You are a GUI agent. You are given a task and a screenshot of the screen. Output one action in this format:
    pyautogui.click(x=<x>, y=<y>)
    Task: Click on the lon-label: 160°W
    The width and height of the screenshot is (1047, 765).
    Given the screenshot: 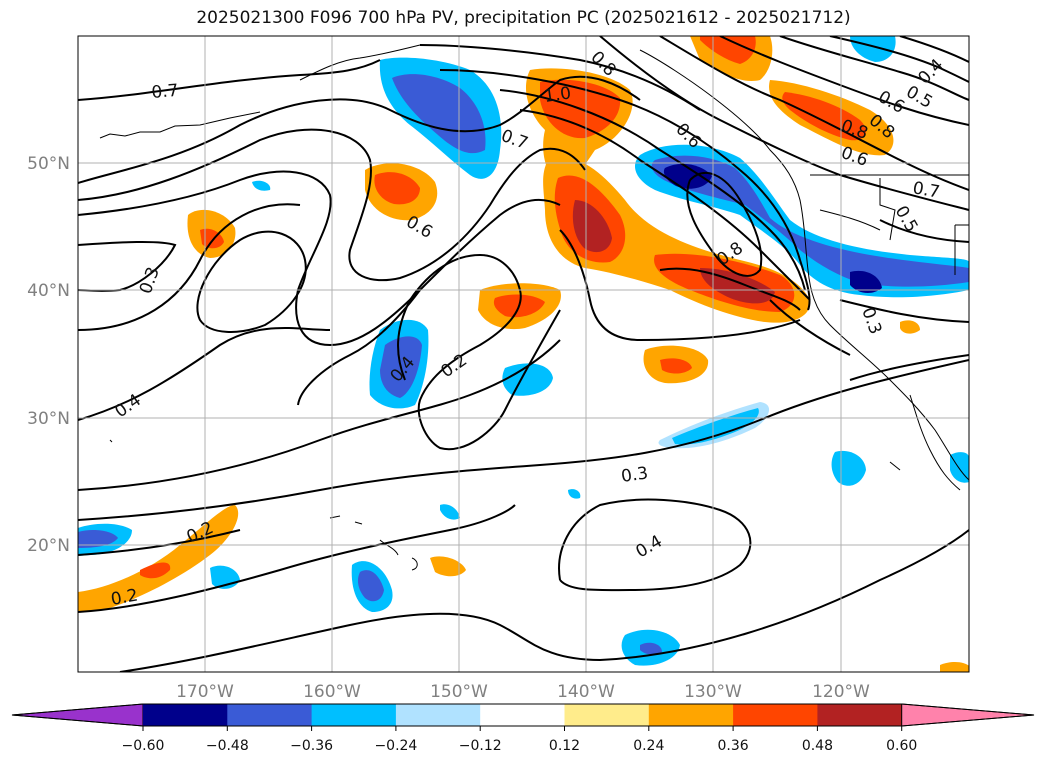 What is the action you would take?
    pyautogui.click(x=332, y=692)
    